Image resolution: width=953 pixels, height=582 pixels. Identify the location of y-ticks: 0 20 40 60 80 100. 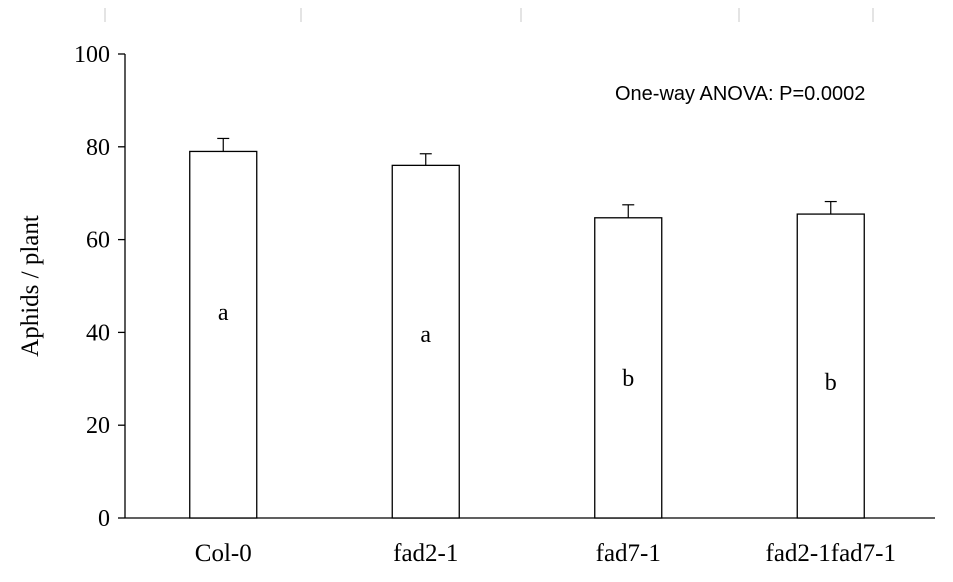
(99, 287).